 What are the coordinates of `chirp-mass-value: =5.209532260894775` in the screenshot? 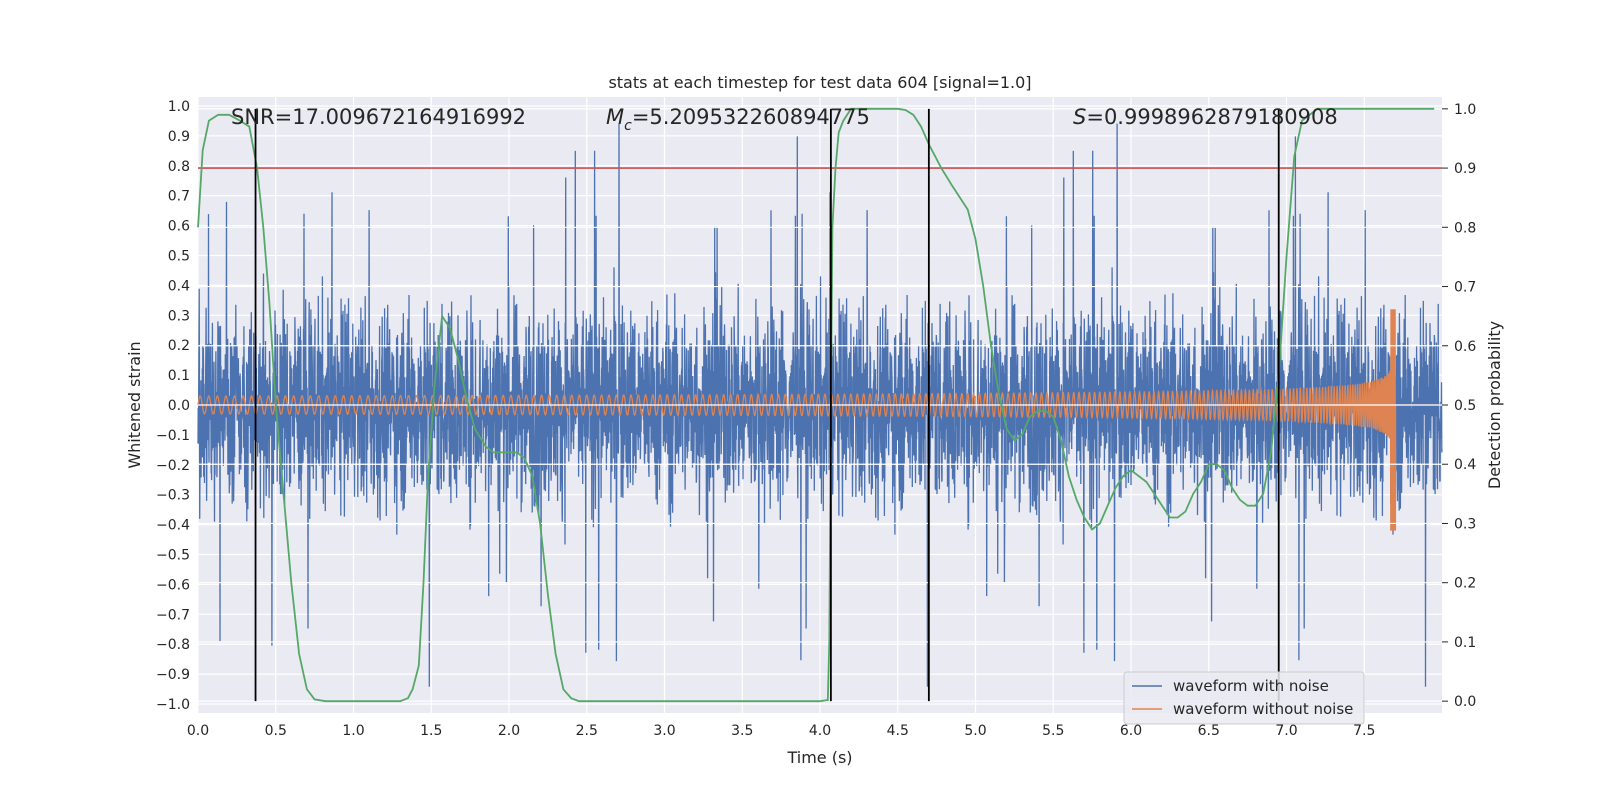 It's located at (751, 117).